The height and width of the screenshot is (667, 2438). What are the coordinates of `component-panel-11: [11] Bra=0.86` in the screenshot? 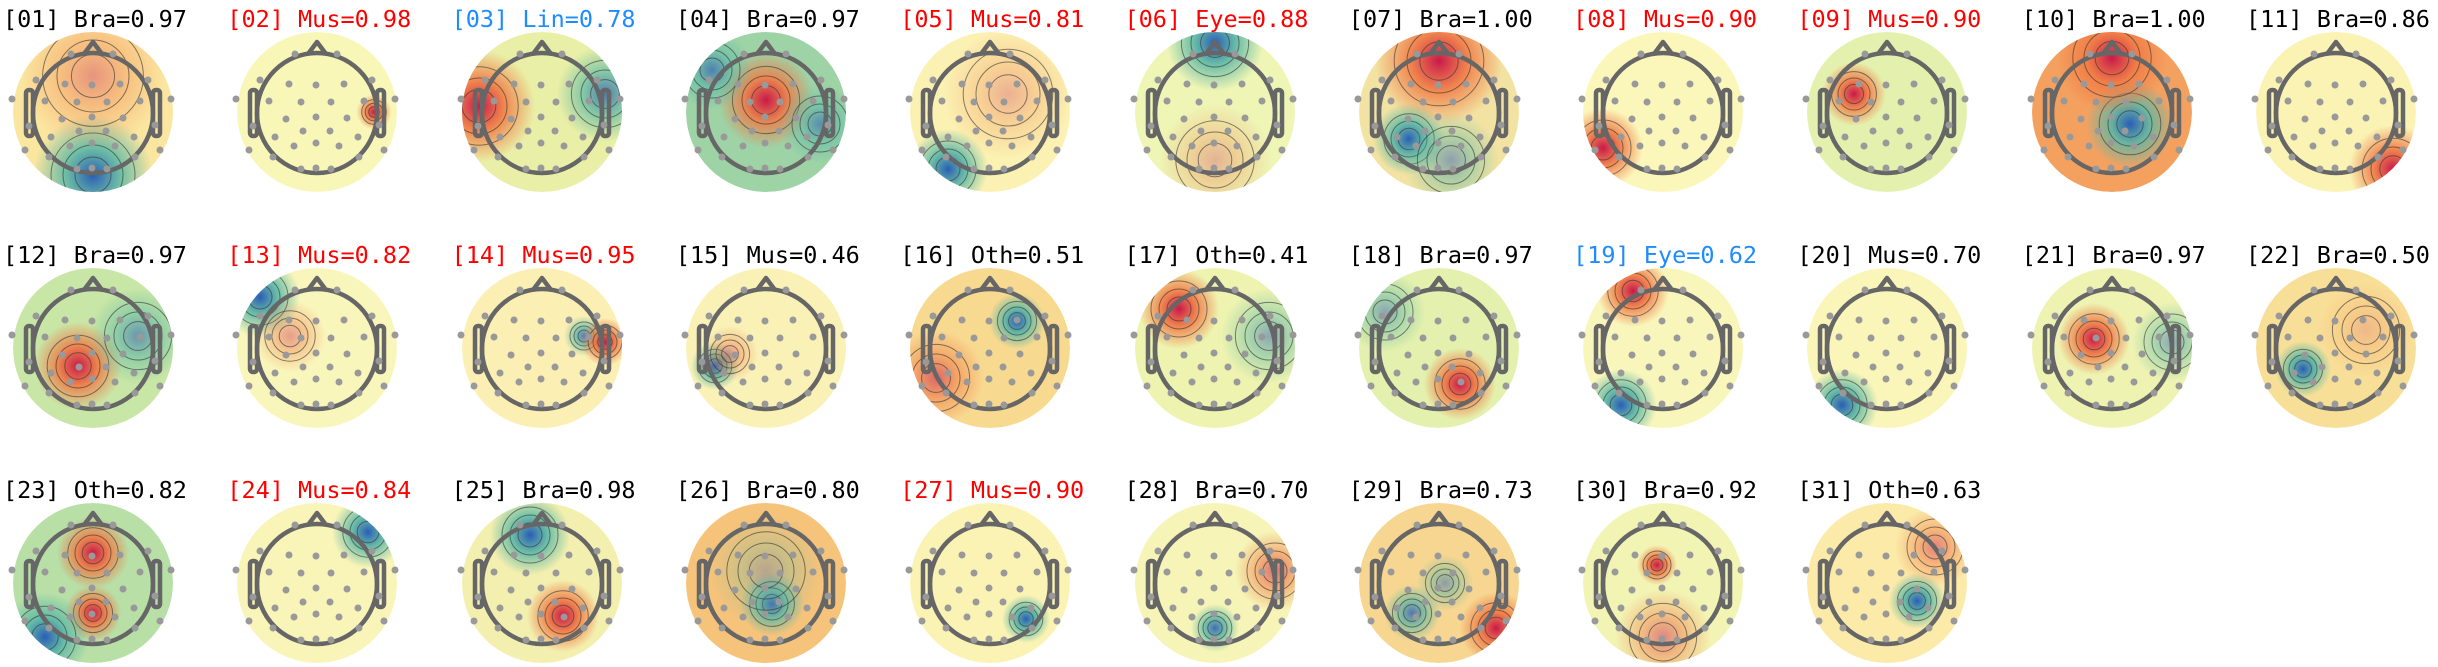 It's located at (2342, 112).